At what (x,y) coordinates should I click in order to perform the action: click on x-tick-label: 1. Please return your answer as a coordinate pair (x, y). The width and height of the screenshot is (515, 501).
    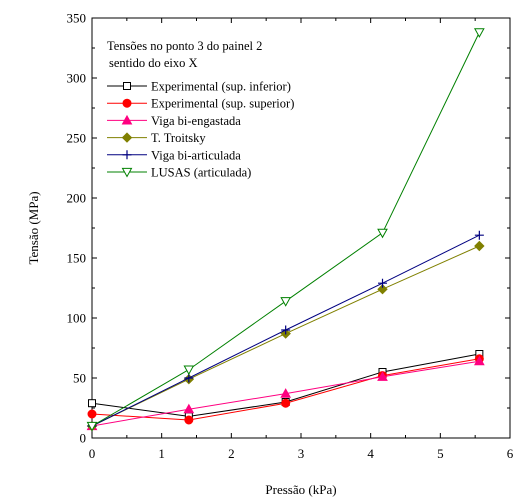
    Looking at the image, I should click on (161, 453).